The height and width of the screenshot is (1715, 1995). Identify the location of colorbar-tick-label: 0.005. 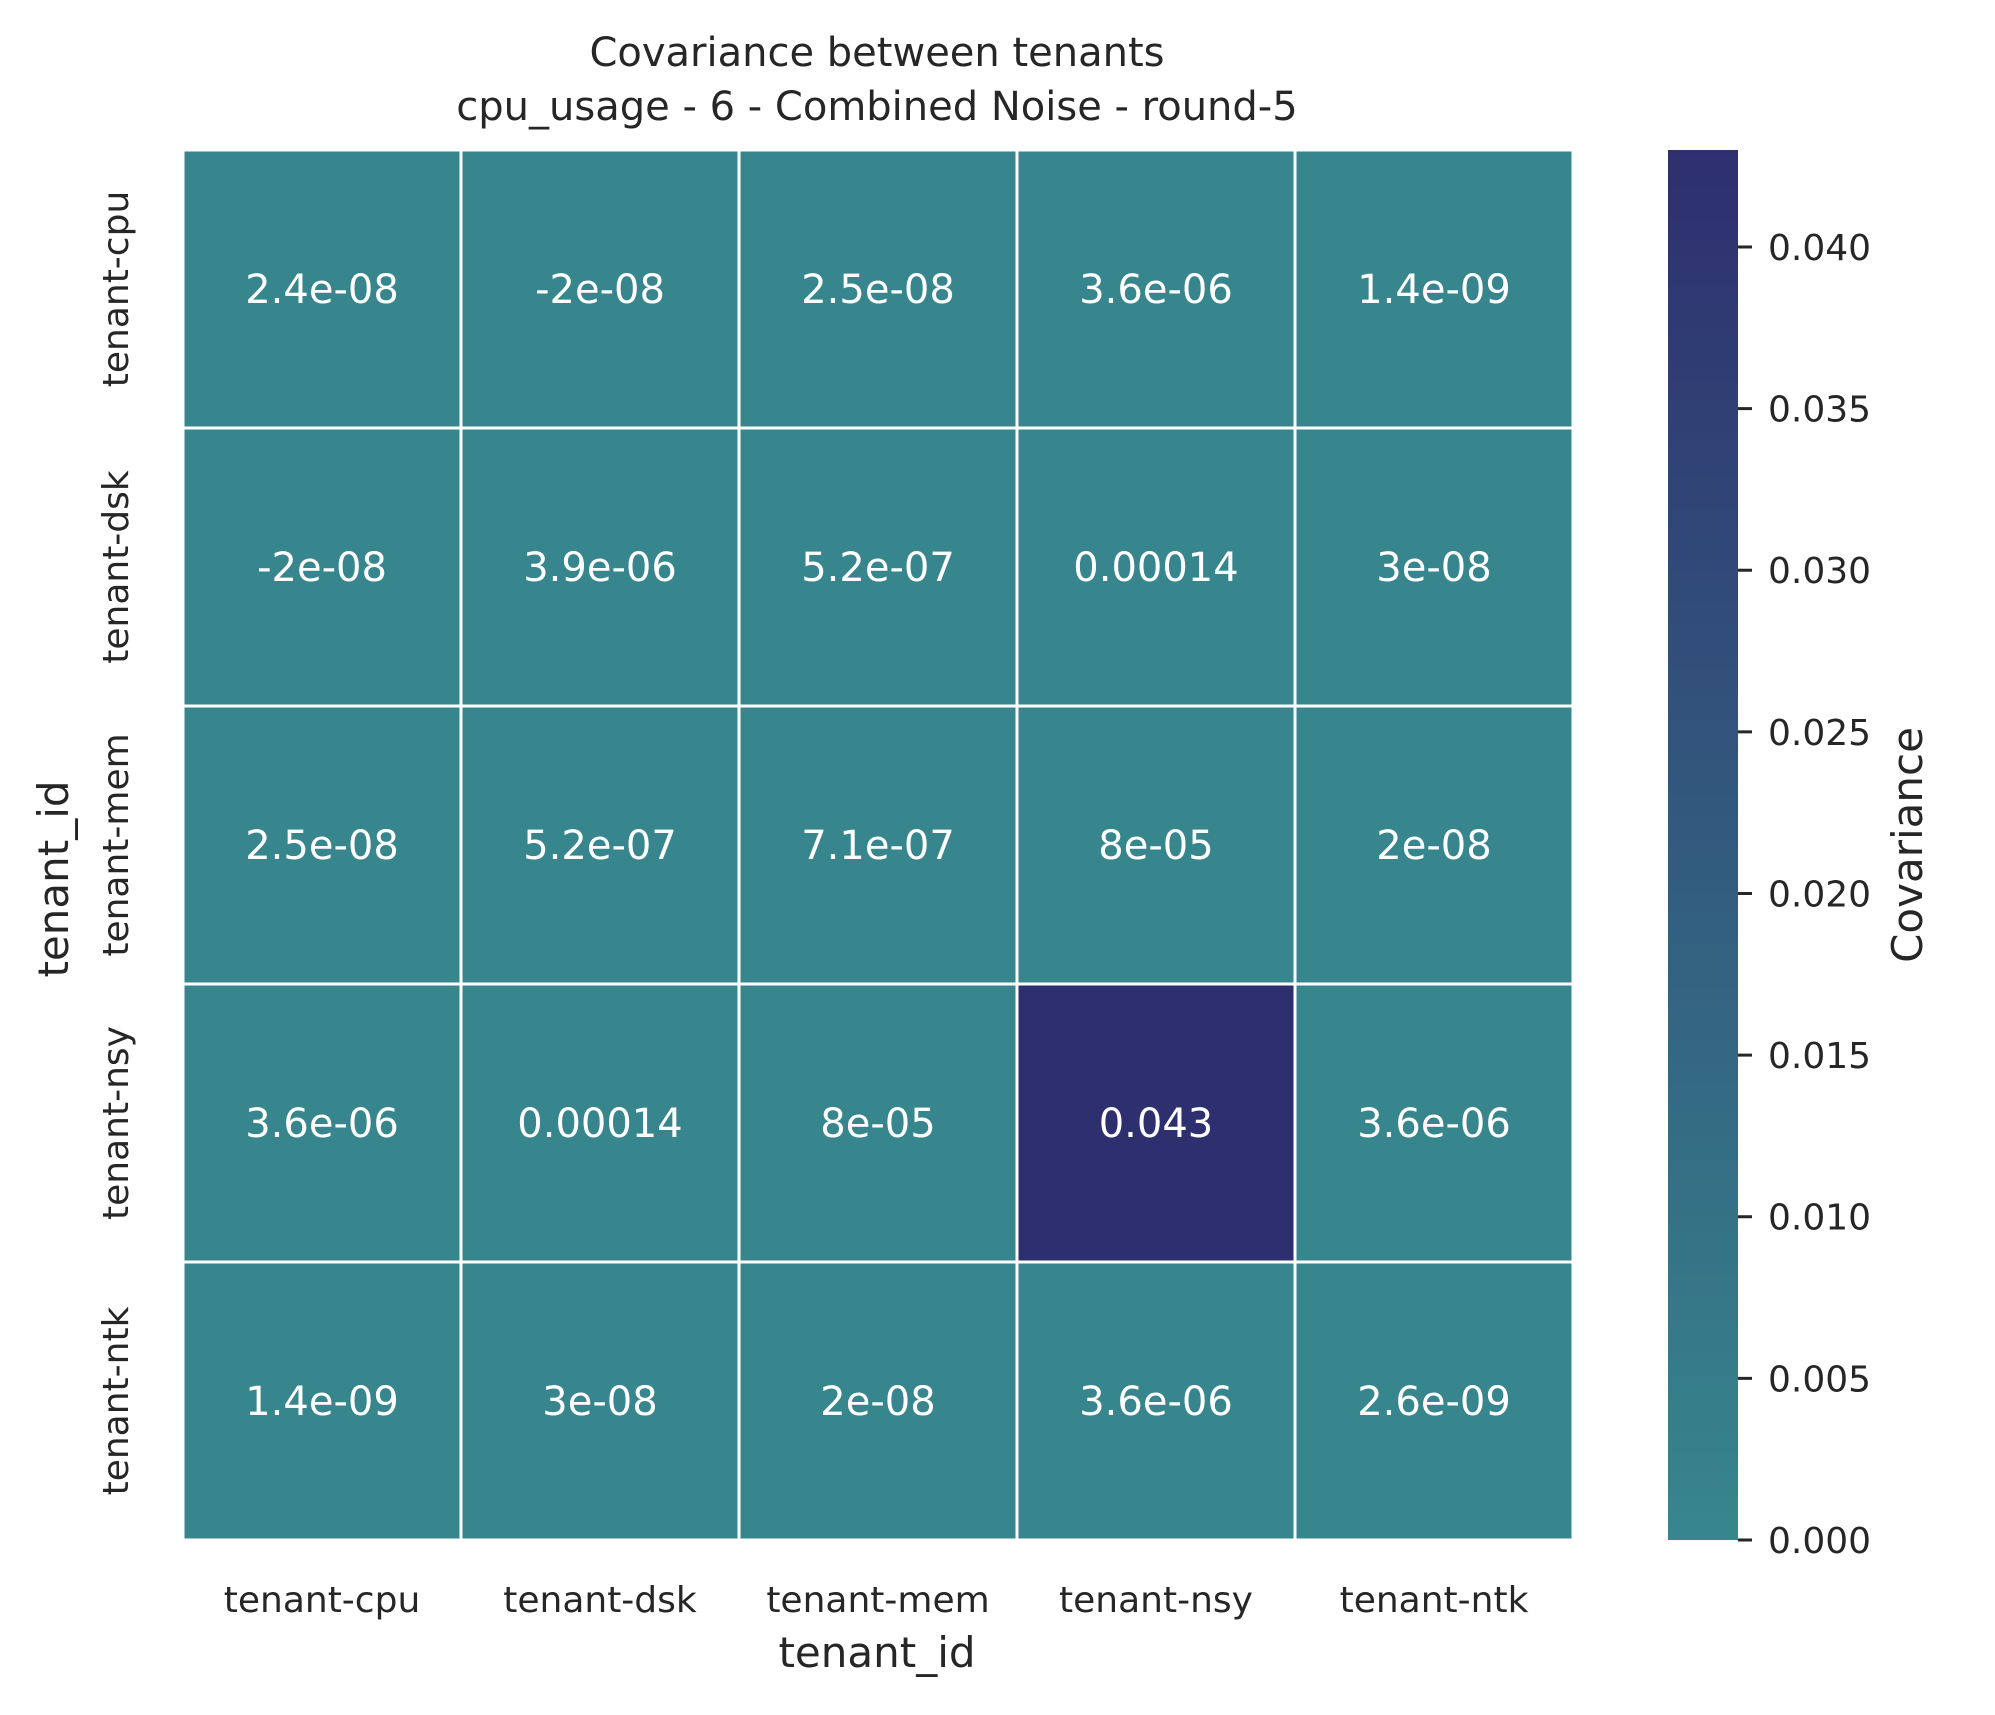
(1819, 1379).